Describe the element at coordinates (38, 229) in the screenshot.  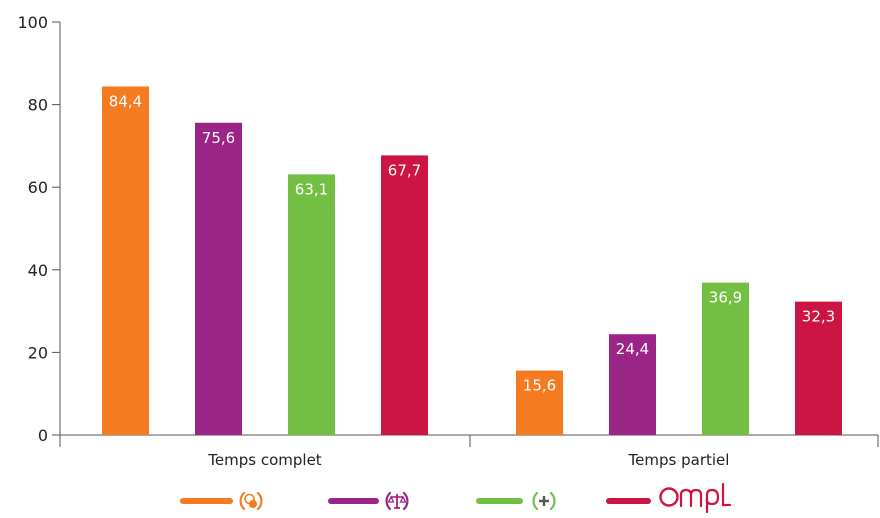
I see `y-ticks: 0 20 40 60 80 100` at that location.